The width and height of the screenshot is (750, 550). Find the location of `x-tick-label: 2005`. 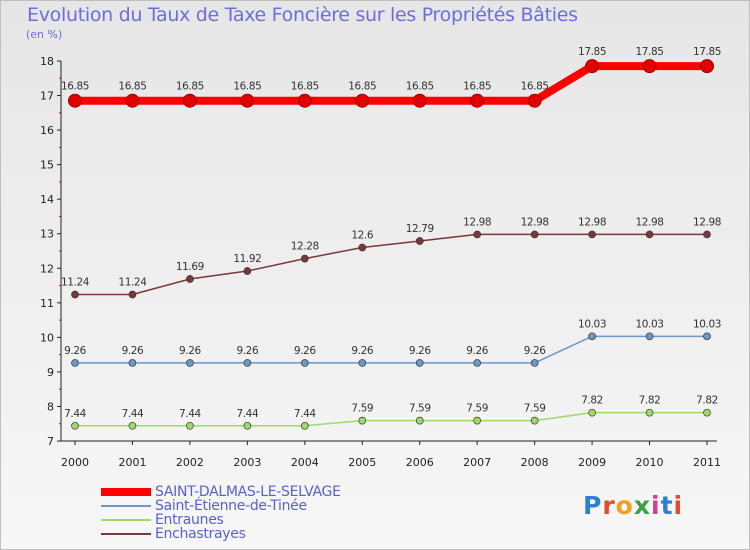

x-tick-label: 2005 is located at coordinates (362, 462).